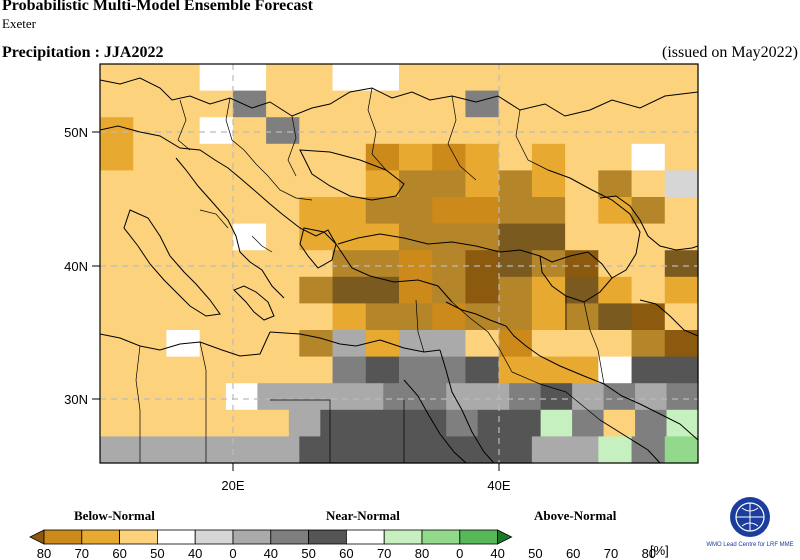 This screenshot has width=800, height=560. I want to click on legend-category-near: Near-Normal, so click(363, 515).